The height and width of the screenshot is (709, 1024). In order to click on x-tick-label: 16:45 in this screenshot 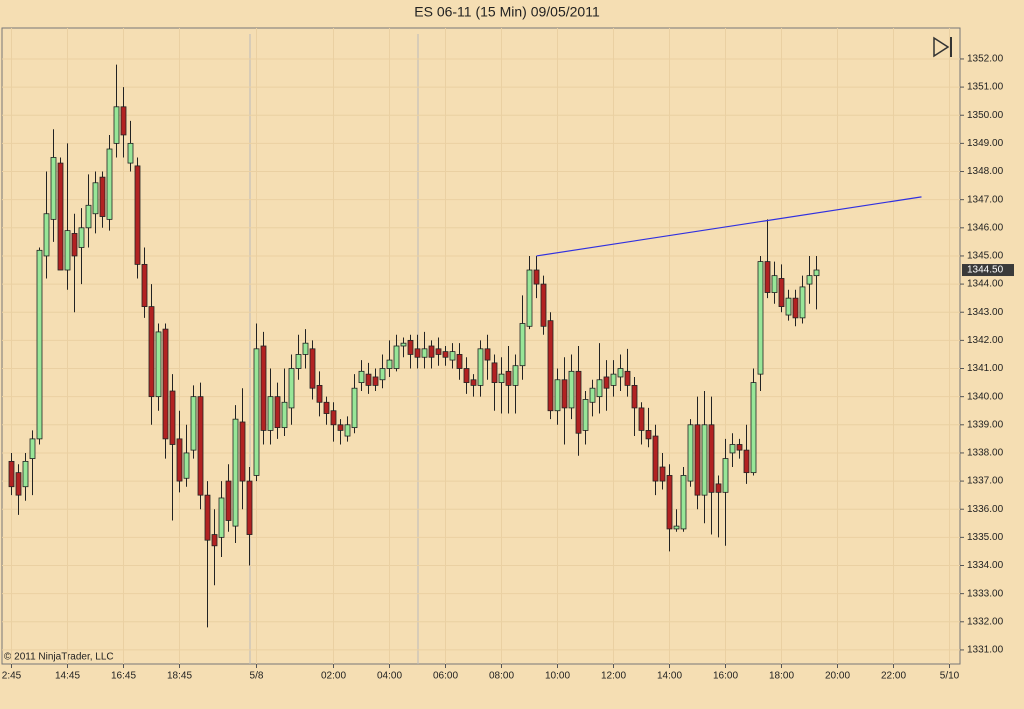, I will do `click(123, 676)`.